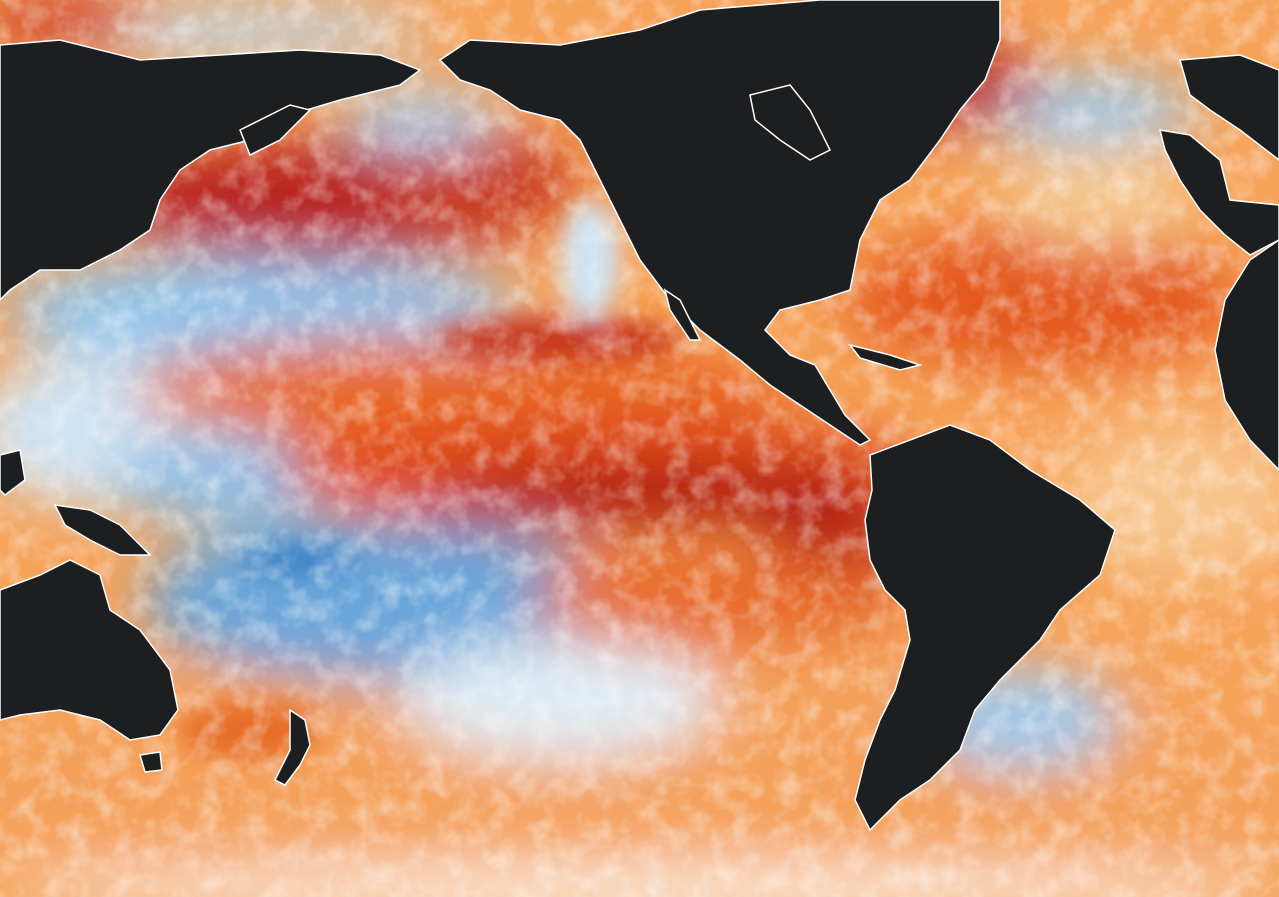 Image resolution: width=1279 pixels, height=897 pixels. I want to click on borneo, so click(13, 472).